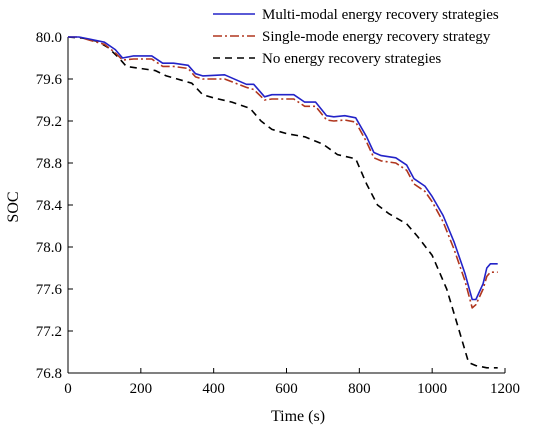 This screenshot has height=434, width=550. Describe the element at coordinates (376, 37) in the screenshot. I see `legend-label: Single-mode energy recovery strategy` at that location.